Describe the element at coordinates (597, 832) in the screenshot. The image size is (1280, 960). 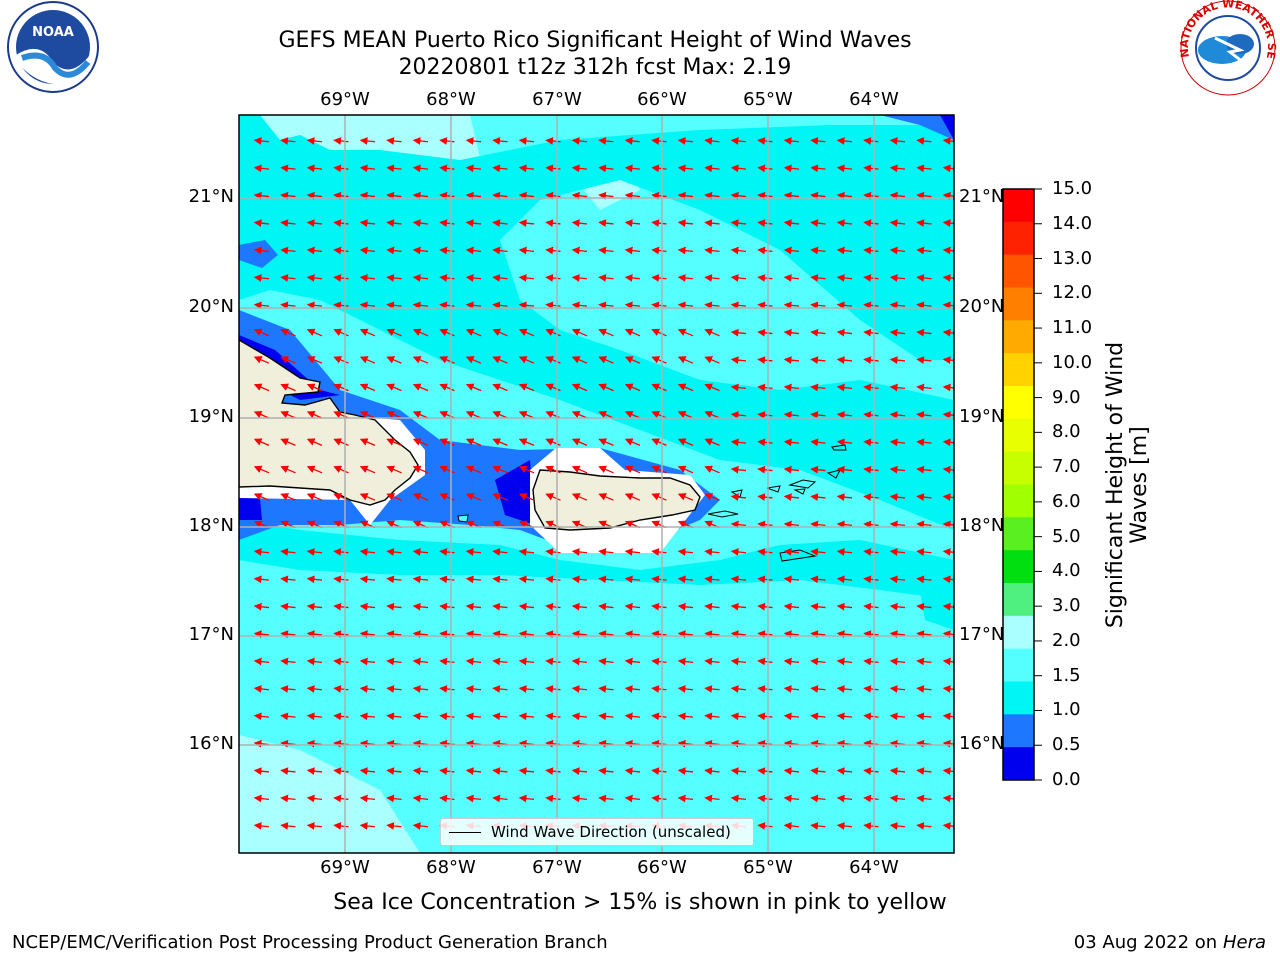
I see `map-legend: Wind Wave Direction (unscaled)` at that location.